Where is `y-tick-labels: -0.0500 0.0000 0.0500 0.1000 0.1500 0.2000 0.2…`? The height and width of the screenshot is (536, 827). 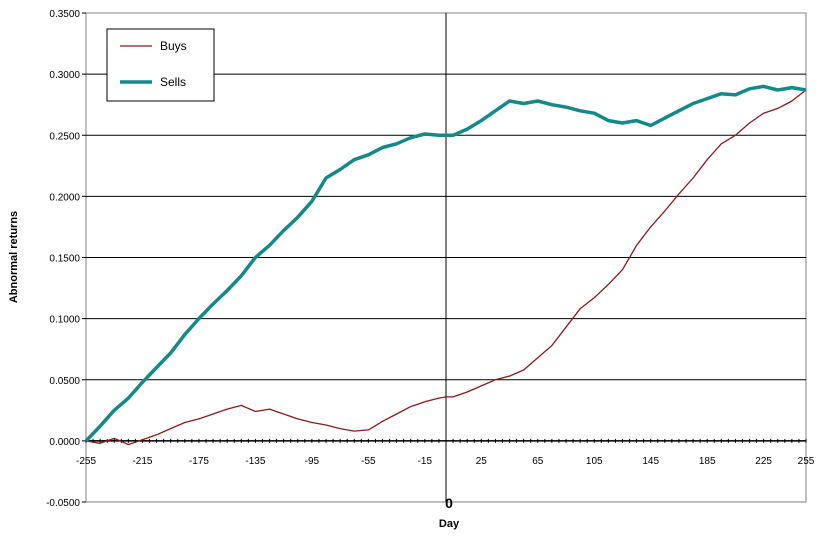
y-tick-labels: -0.0500 0.0000 0.0500 0.1000 0.1500 0.2000 0.2… is located at coordinates (63, 259).